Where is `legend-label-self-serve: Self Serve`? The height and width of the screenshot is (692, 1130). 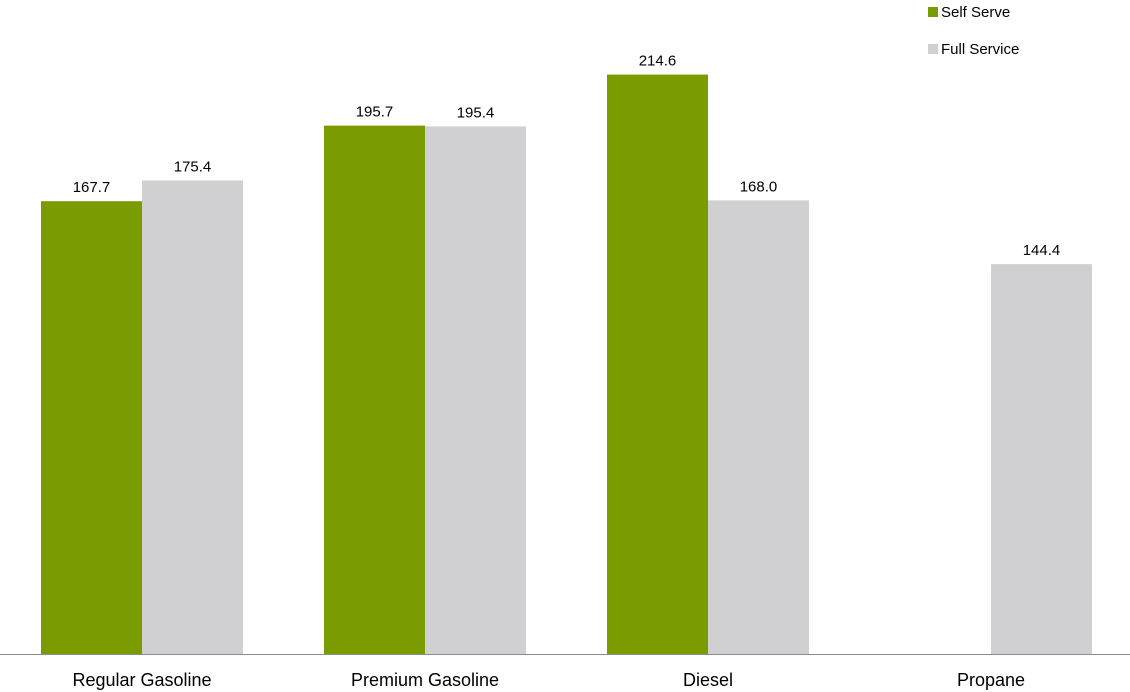 legend-label-self-serve: Self Serve is located at coordinates (976, 12).